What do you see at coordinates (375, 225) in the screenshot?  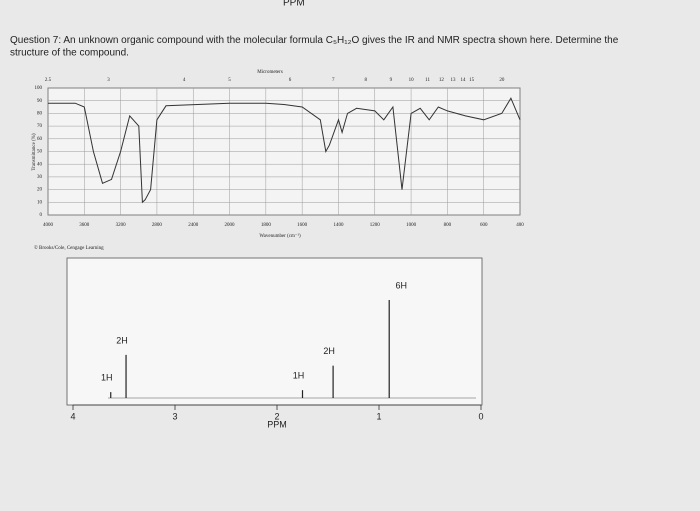 I see `x-tick-label: 1200` at bounding box center [375, 225].